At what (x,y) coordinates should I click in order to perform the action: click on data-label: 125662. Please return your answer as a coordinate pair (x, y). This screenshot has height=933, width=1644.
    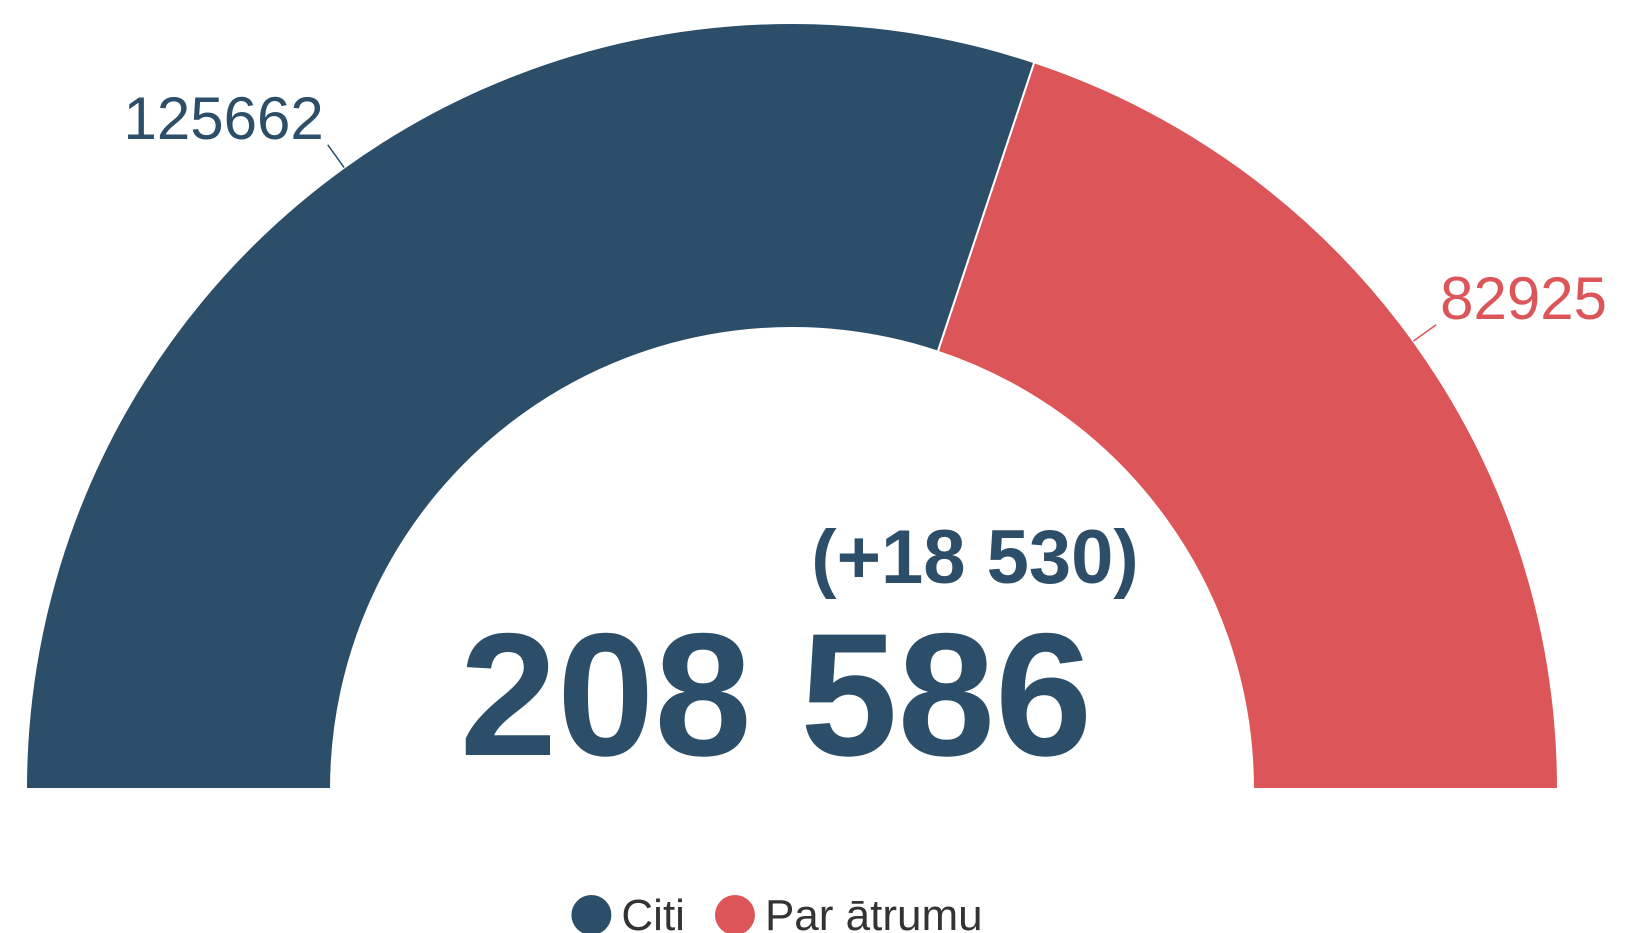
    Looking at the image, I should click on (224, 118).